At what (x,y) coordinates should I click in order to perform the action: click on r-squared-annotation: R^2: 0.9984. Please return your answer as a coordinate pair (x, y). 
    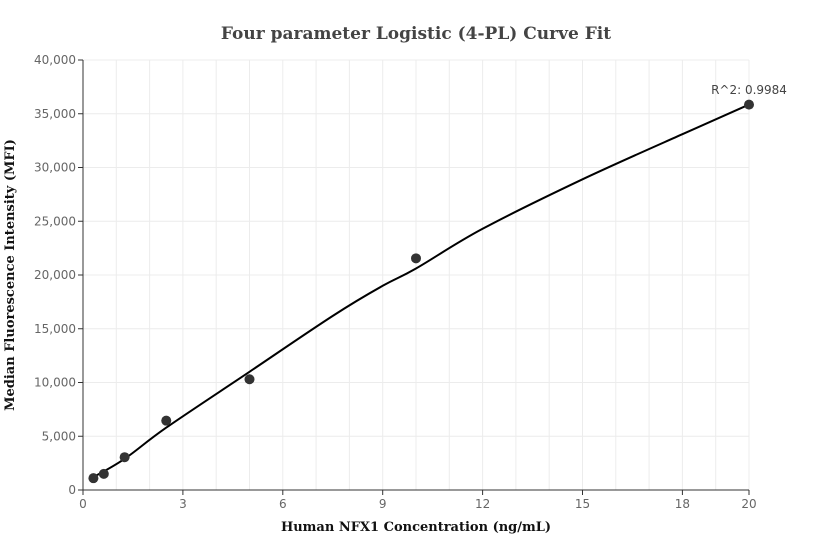
    Looking at the image, I should click on (749, 90).